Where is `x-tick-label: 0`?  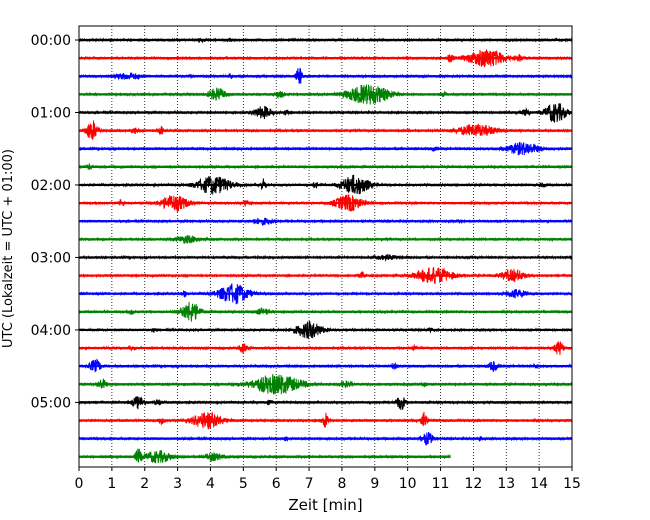
x-tick-label: 0 is located at coordinates (79, 484).